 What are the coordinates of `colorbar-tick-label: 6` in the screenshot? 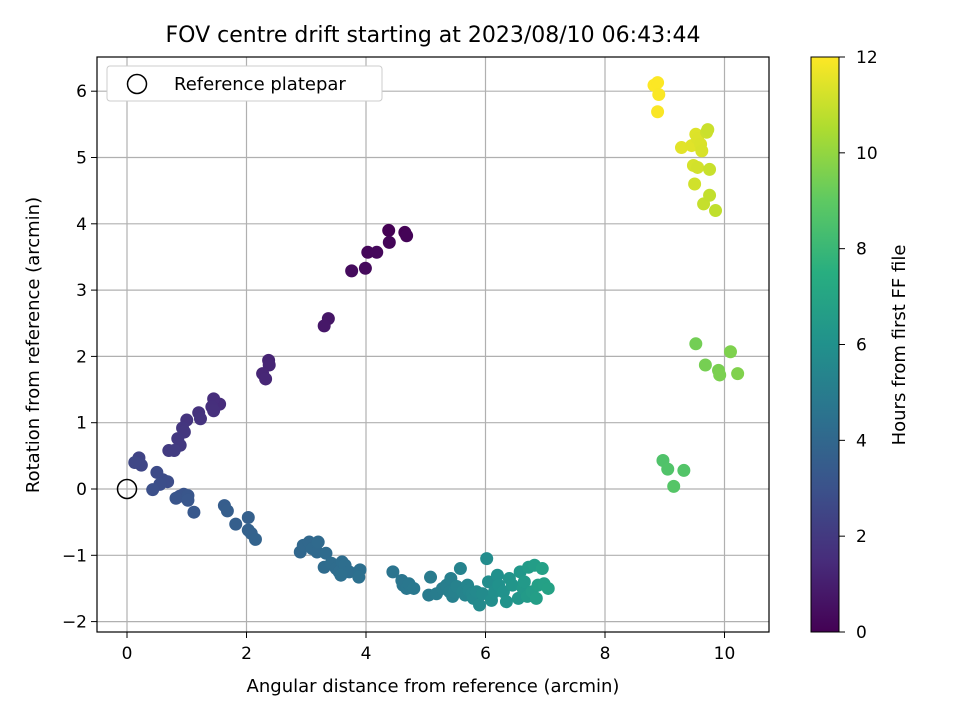 It's located at (861, 346).